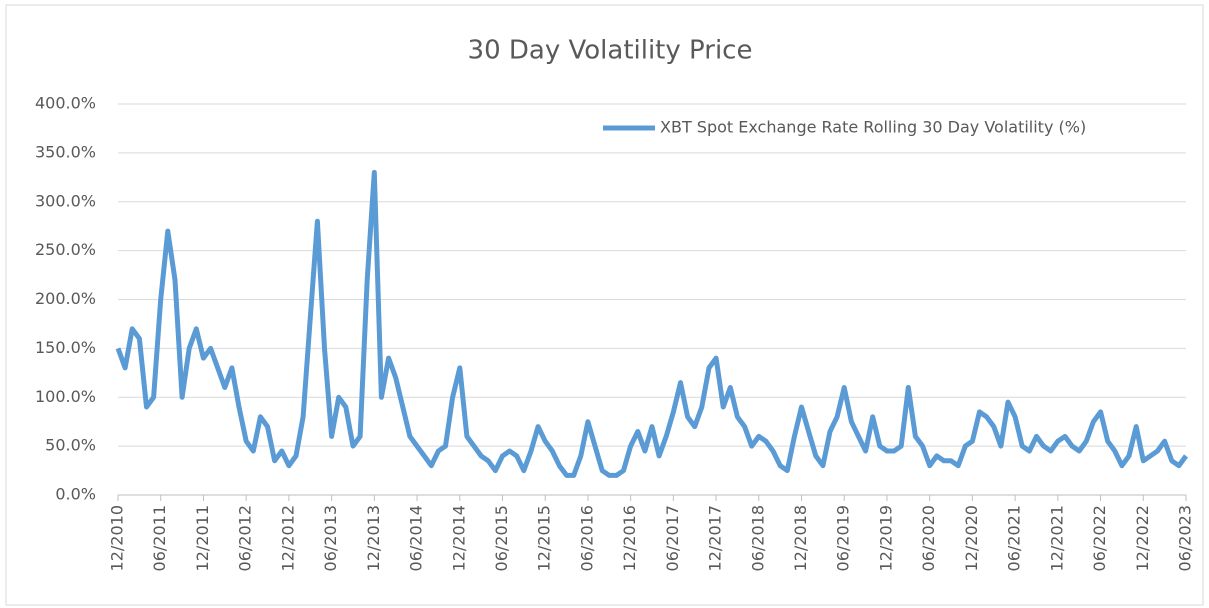 This screenshot has width=1209, height=608. I want to click on x-tick-label: 12/2015, so click(544, 538).